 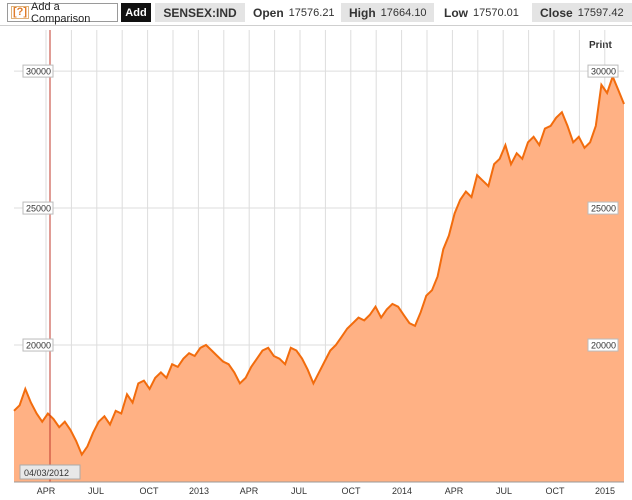 I want to click on y-tick-label-left: 30000, so click(x=38, y=72).